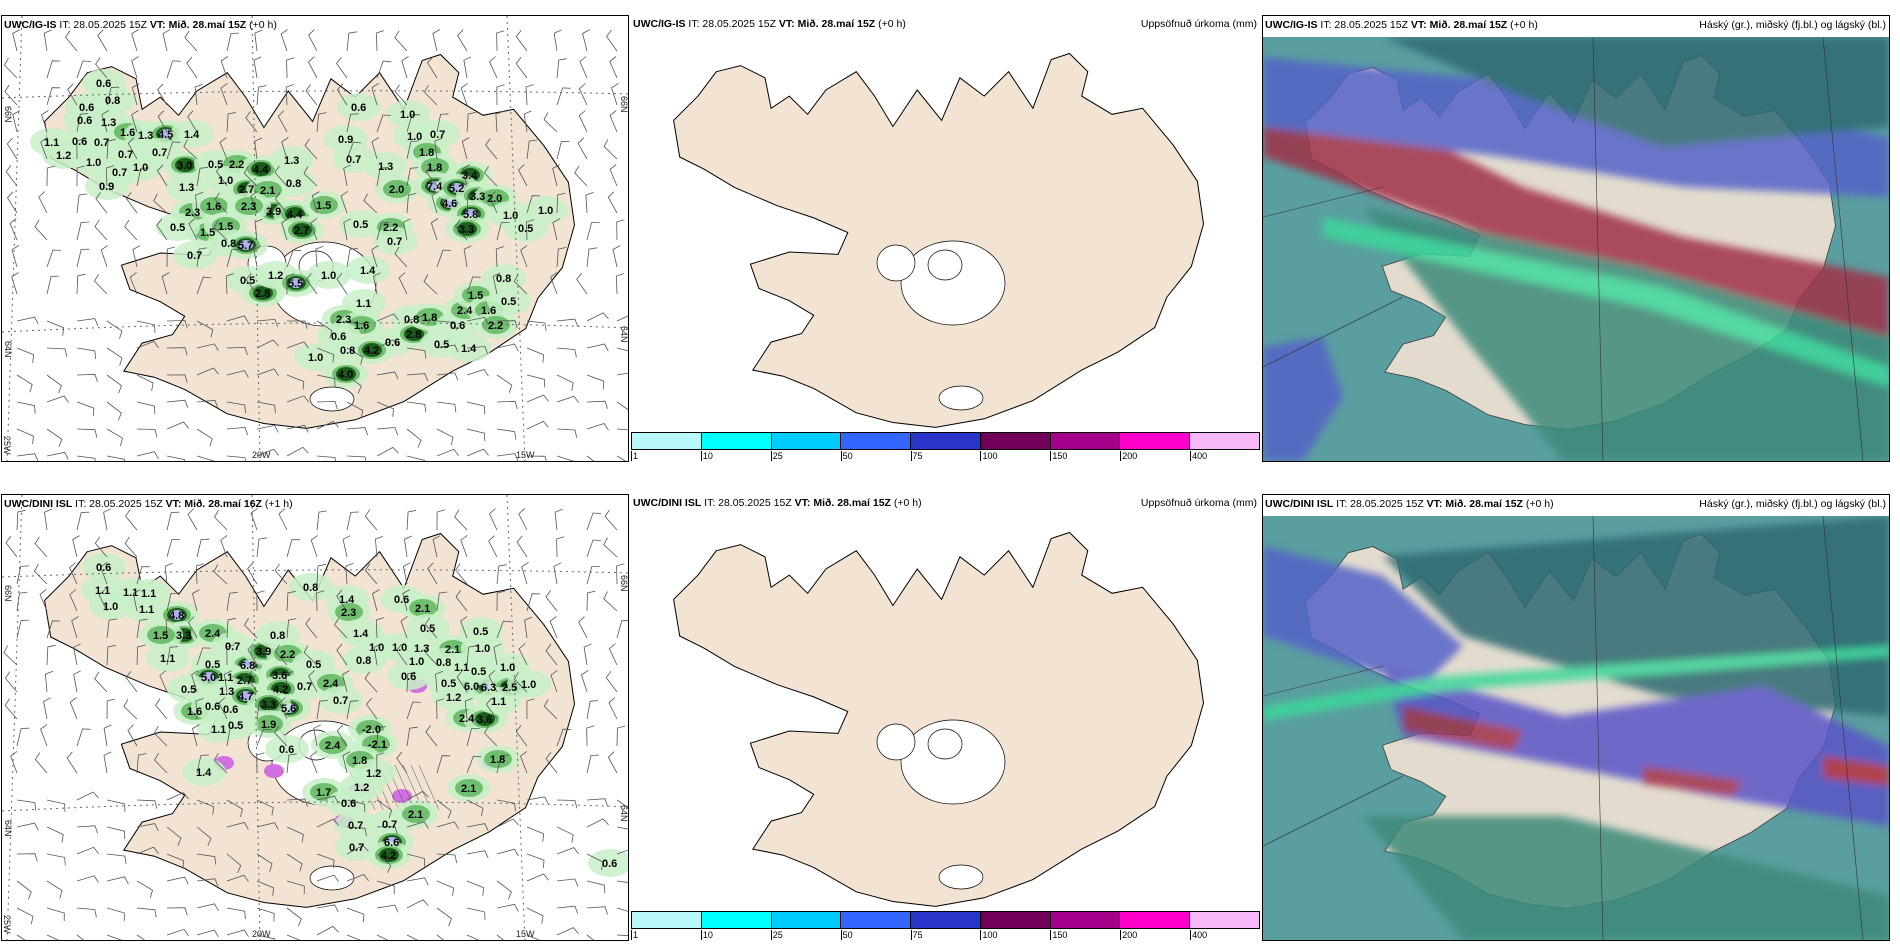  I want to click on precip-colorbar-bottom: 1 10 25 50 75 100 150 200 400, so click(945, 926).